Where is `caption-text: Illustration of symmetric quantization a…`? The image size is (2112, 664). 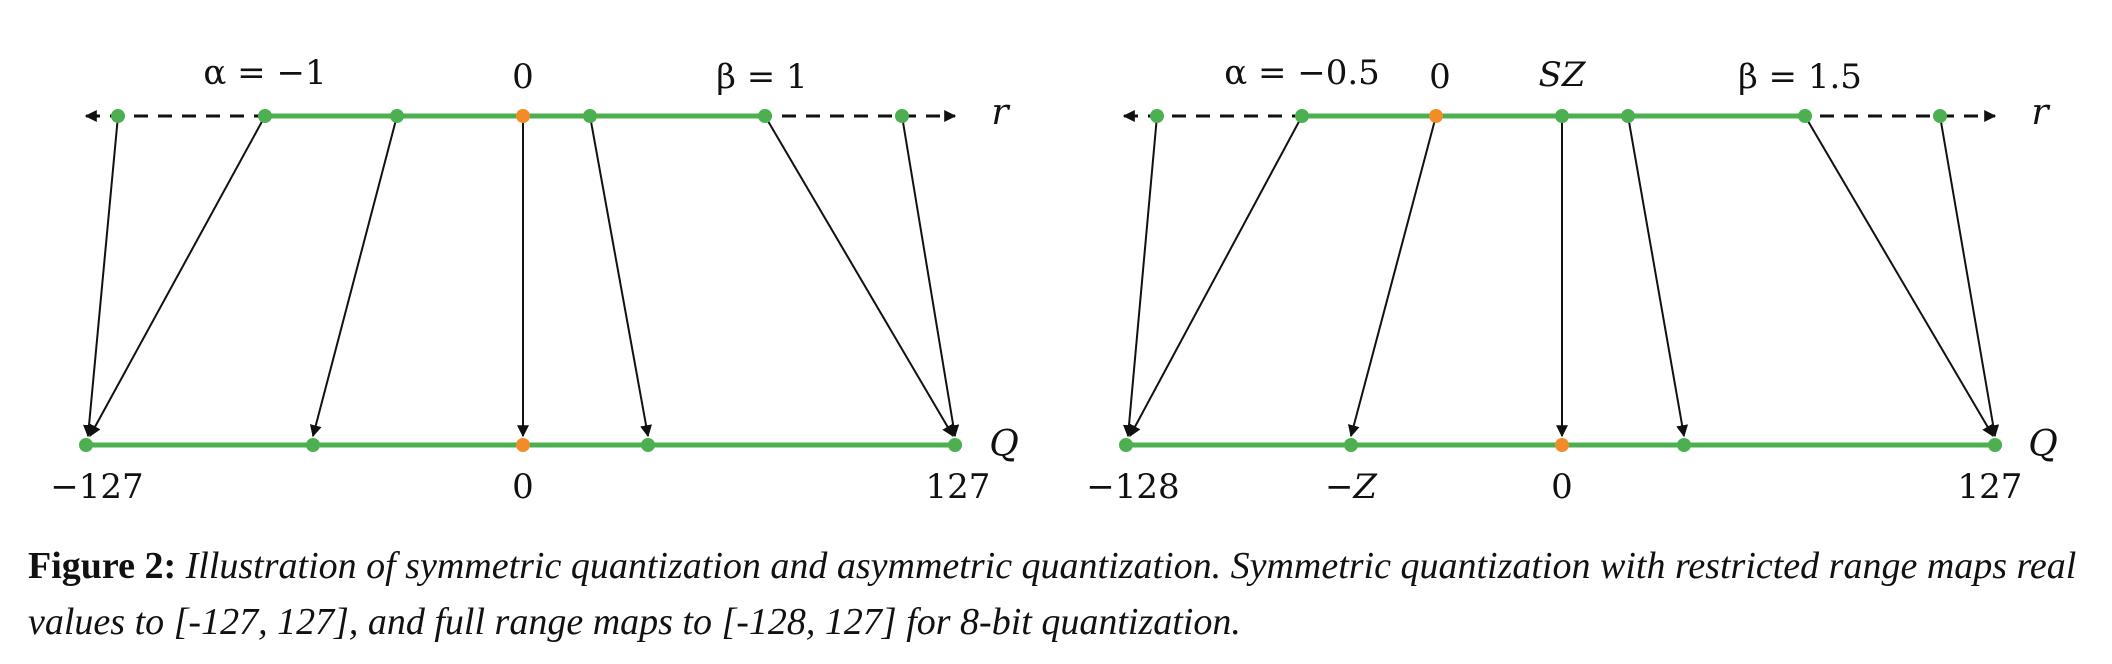
caption-text: Illustration of symmetric quantization a… is located at coordinates (1052, 594).